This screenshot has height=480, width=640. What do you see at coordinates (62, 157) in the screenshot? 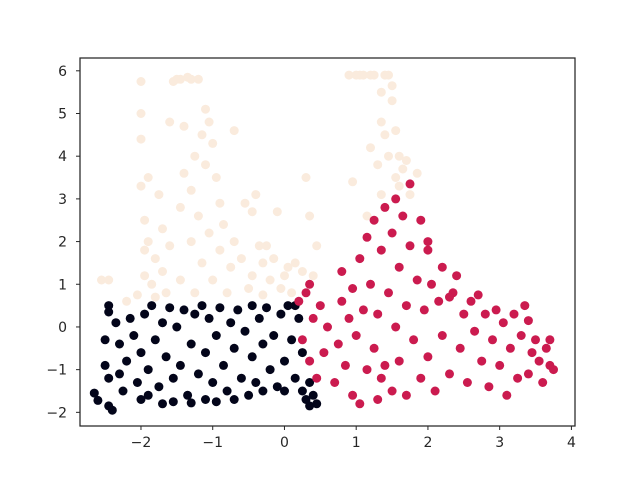
I see `y-tick-label: 4` at bounding box center [62, 157].